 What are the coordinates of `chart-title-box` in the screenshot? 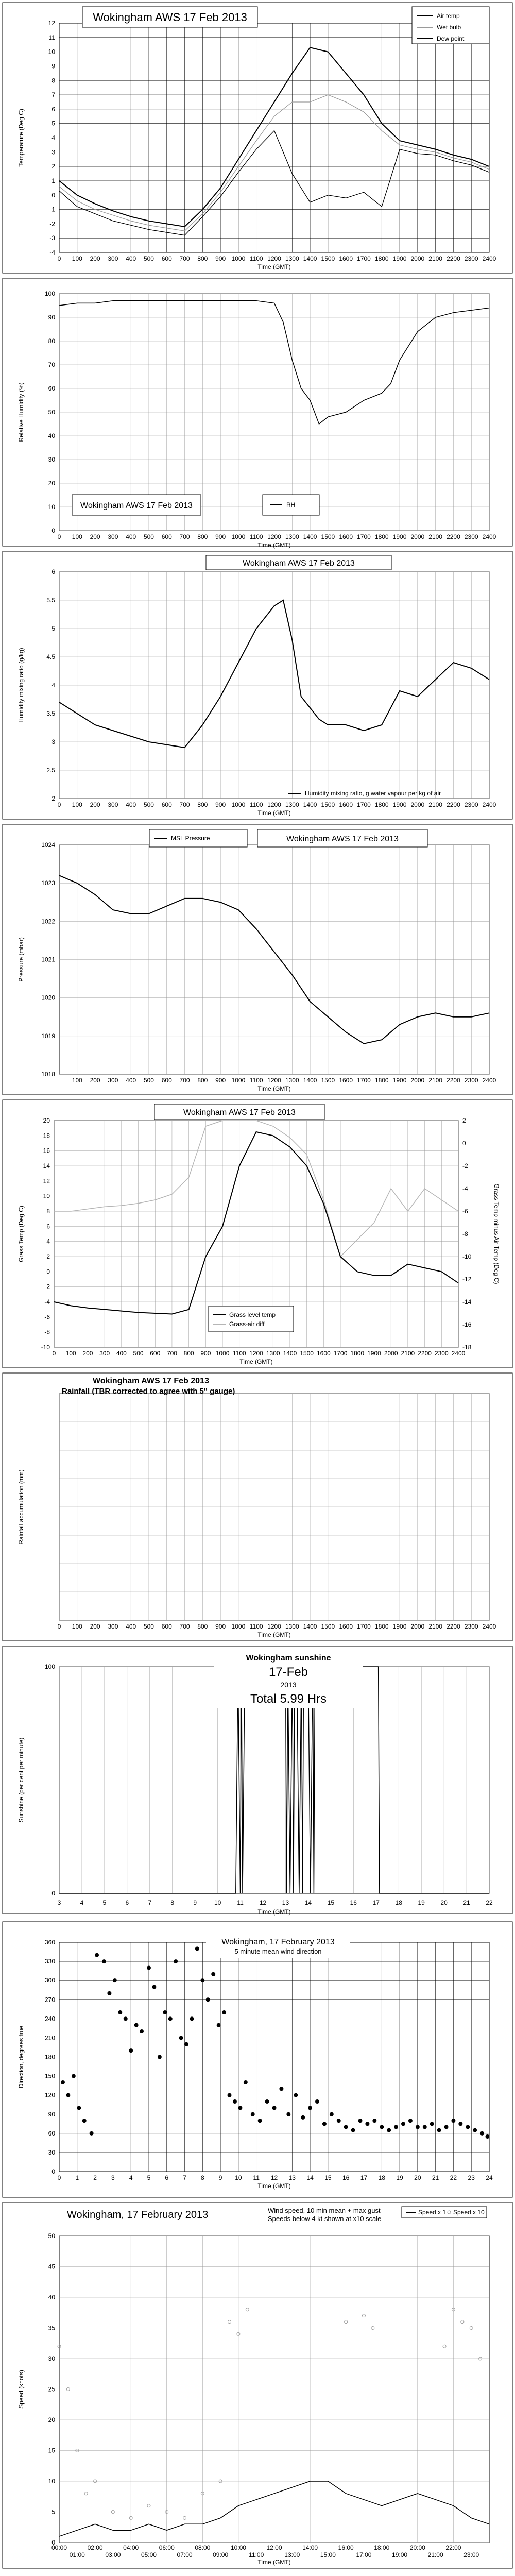 It's located at (170, 17).